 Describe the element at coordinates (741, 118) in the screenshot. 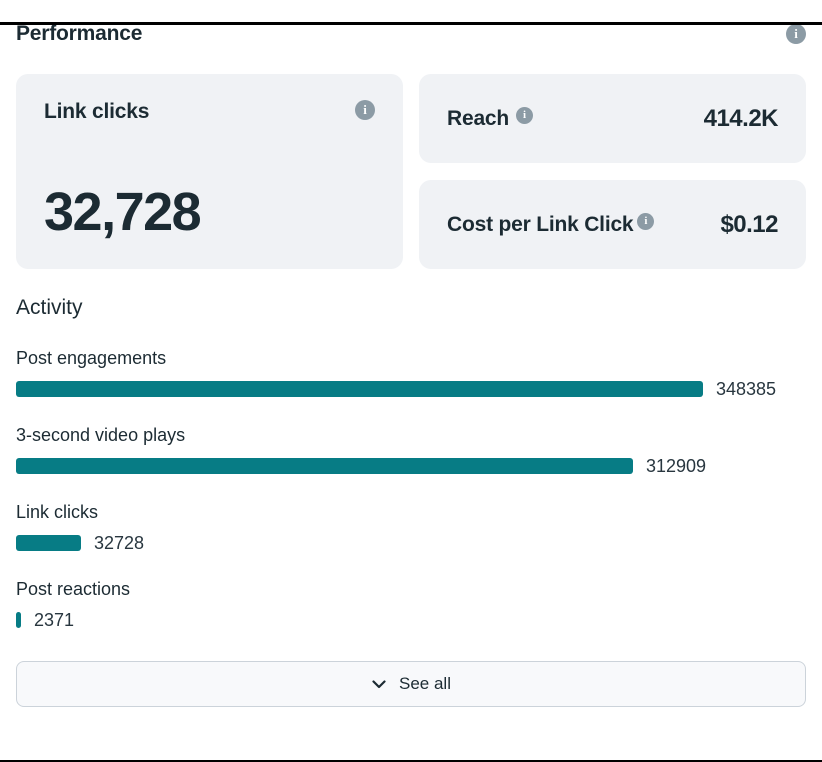

I see `reach-value: 414.2K` at that location.